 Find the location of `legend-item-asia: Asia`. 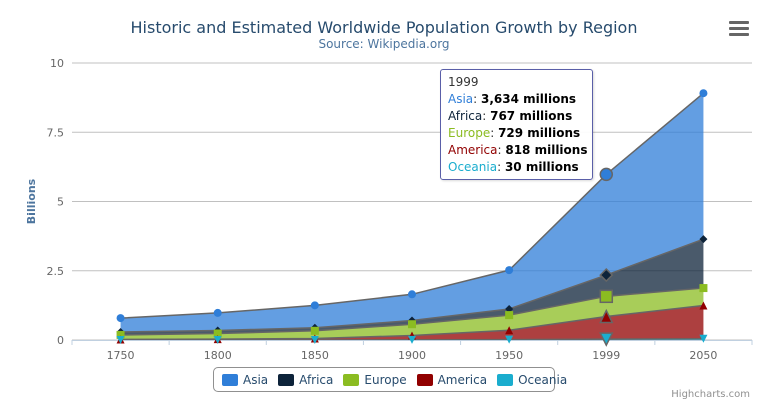

legend-item-asia: Asia is located at coordinates (245, 380).